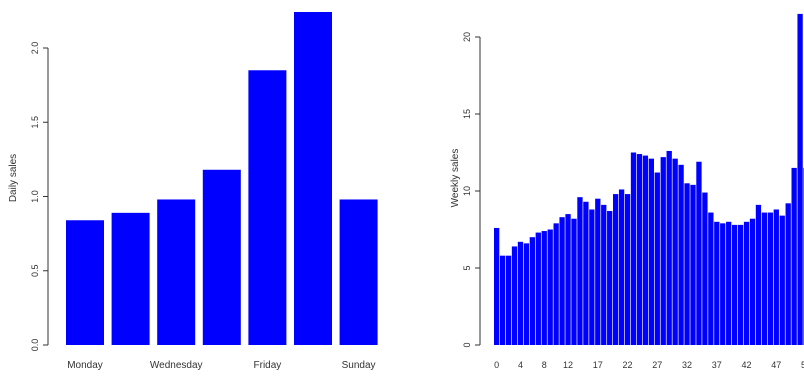  I want to click on daily-sales-xtick-label: Monday, so click(85, 365).